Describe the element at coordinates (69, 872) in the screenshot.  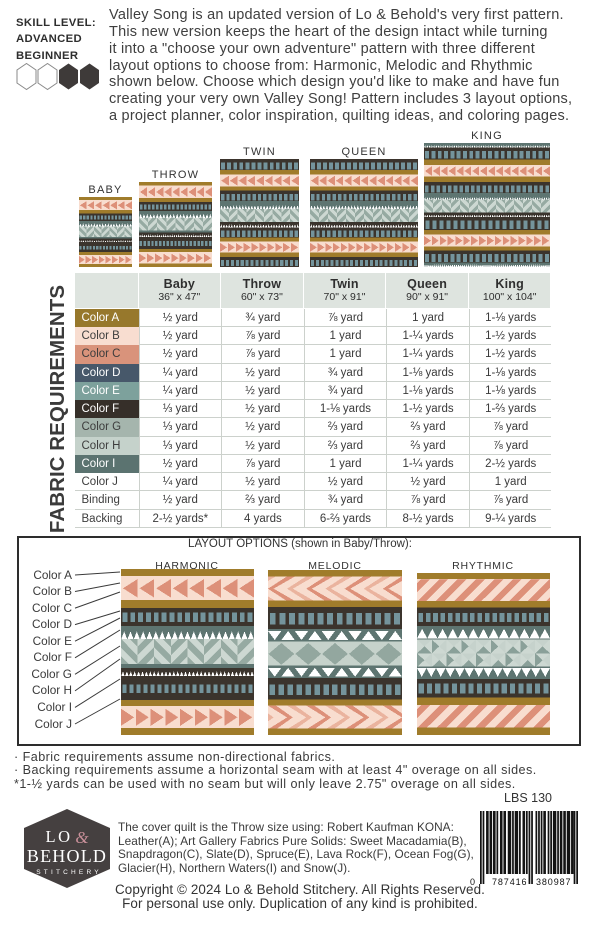
I see `svg-text: STITCHERY` at that location.